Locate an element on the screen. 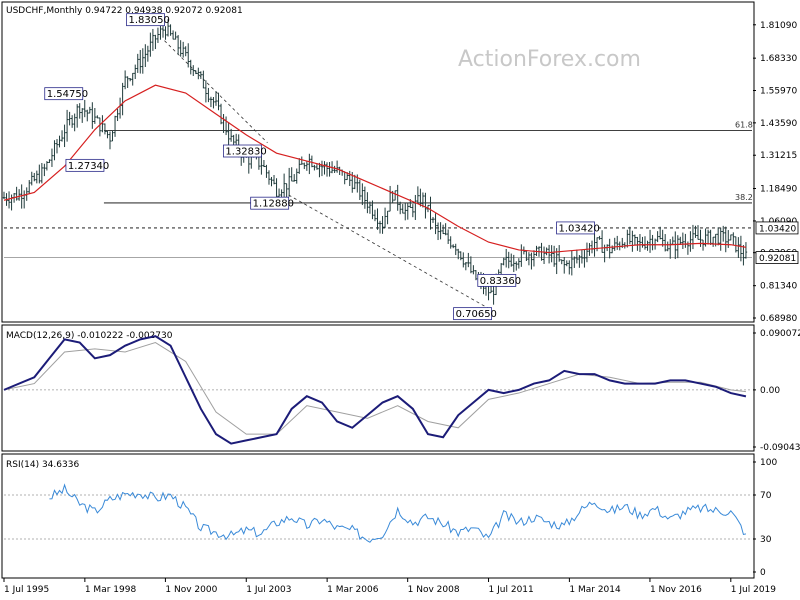 Image resolution: width=800 pixels, height=600 pixels. price-y-tick-label: 0.68980 is located at coordinates (778, 319).